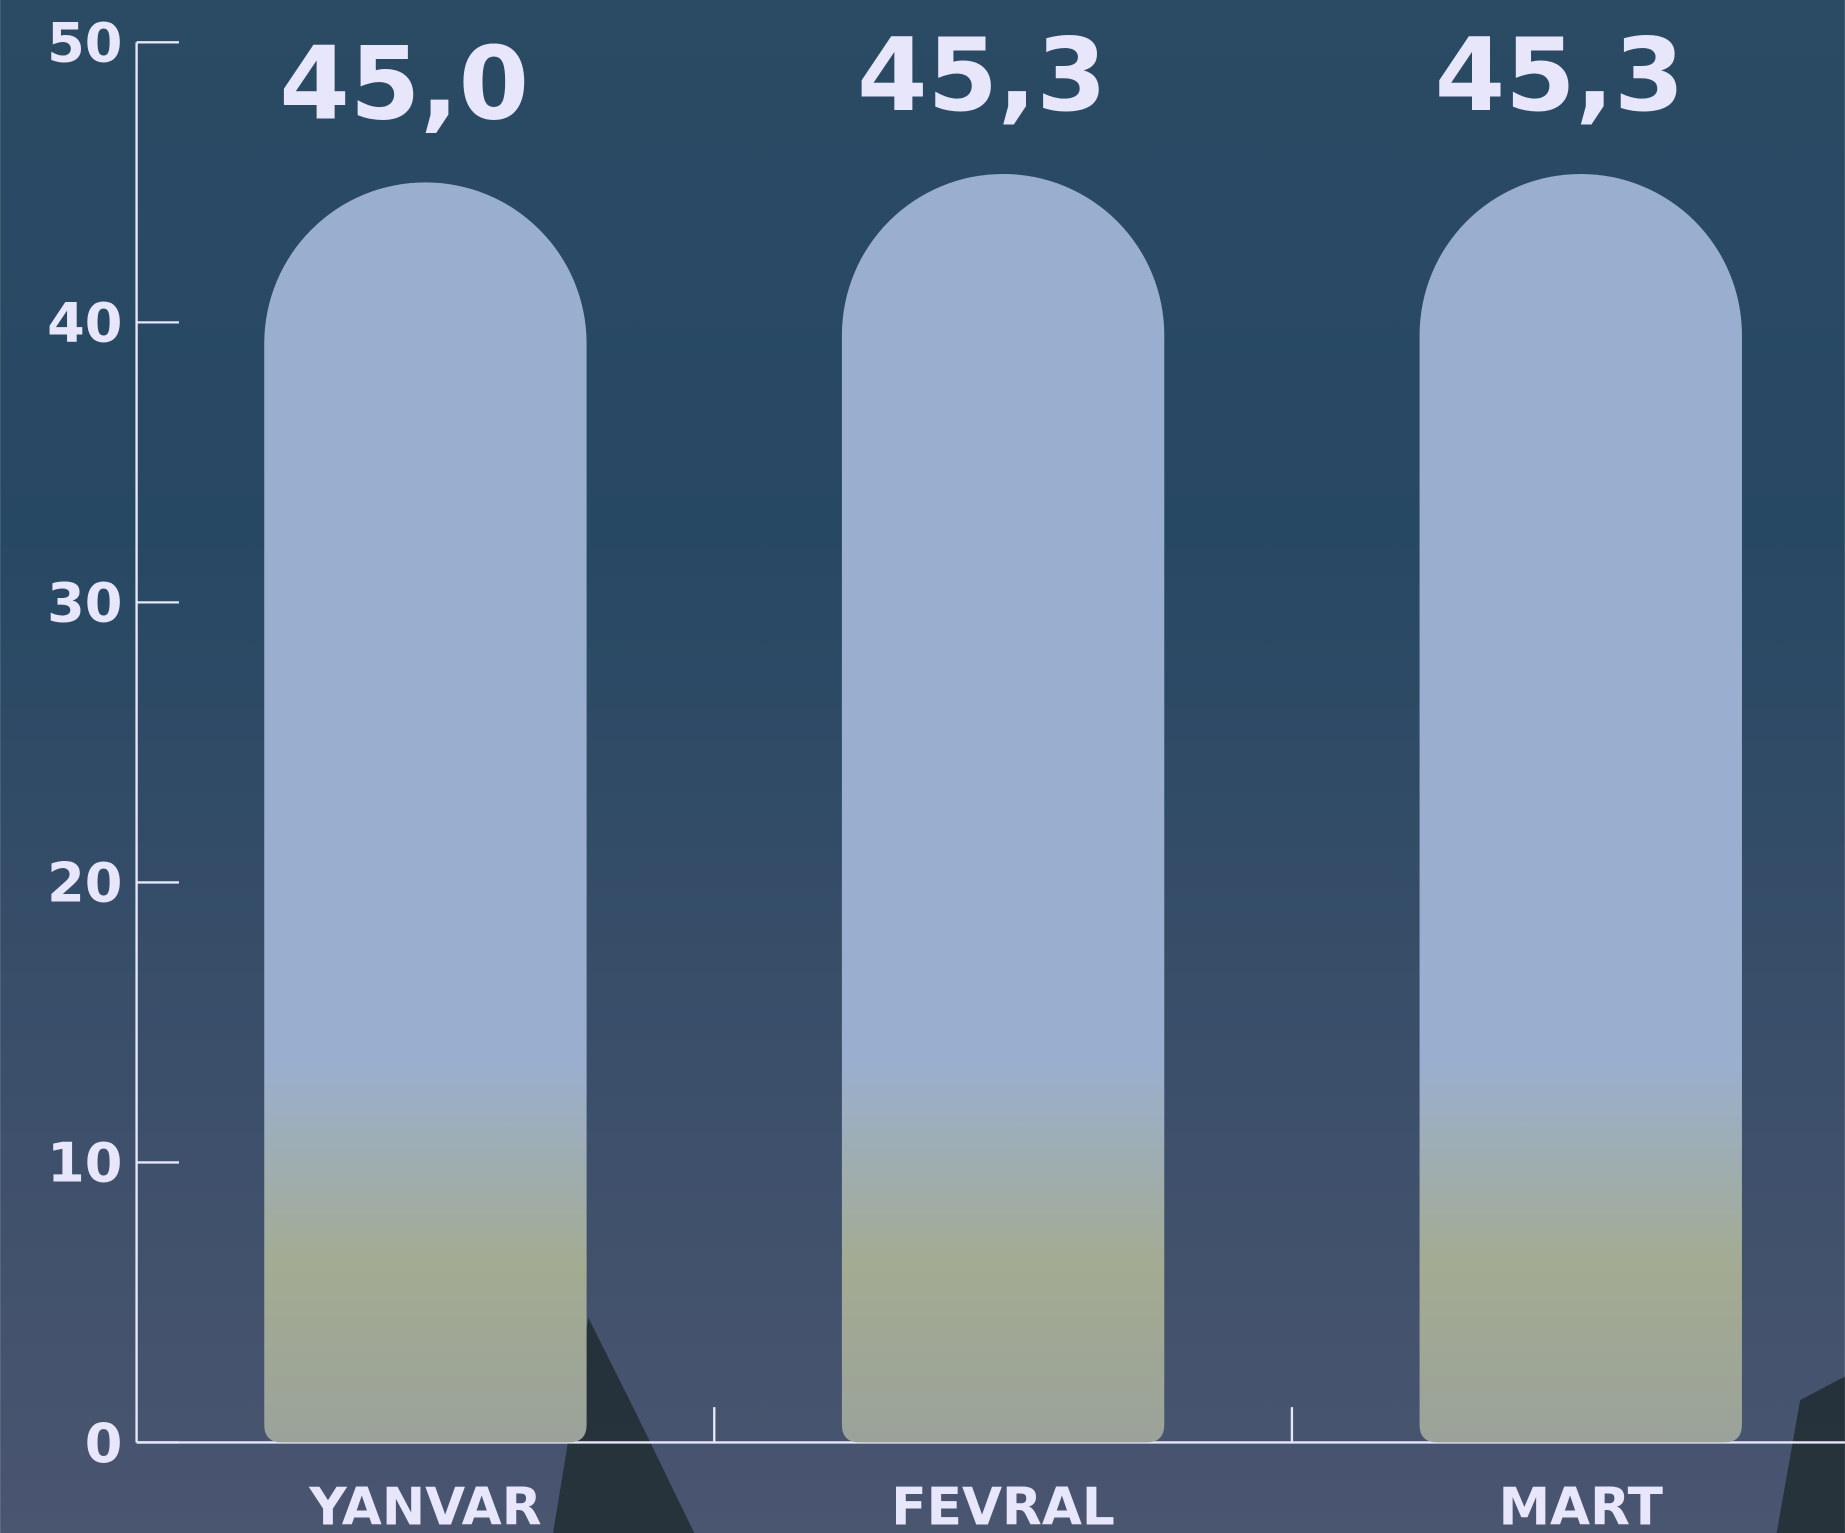 This screenshot has width=1845, height=1533. I want to click on y-tick-label: 0, so click(104, 1443).